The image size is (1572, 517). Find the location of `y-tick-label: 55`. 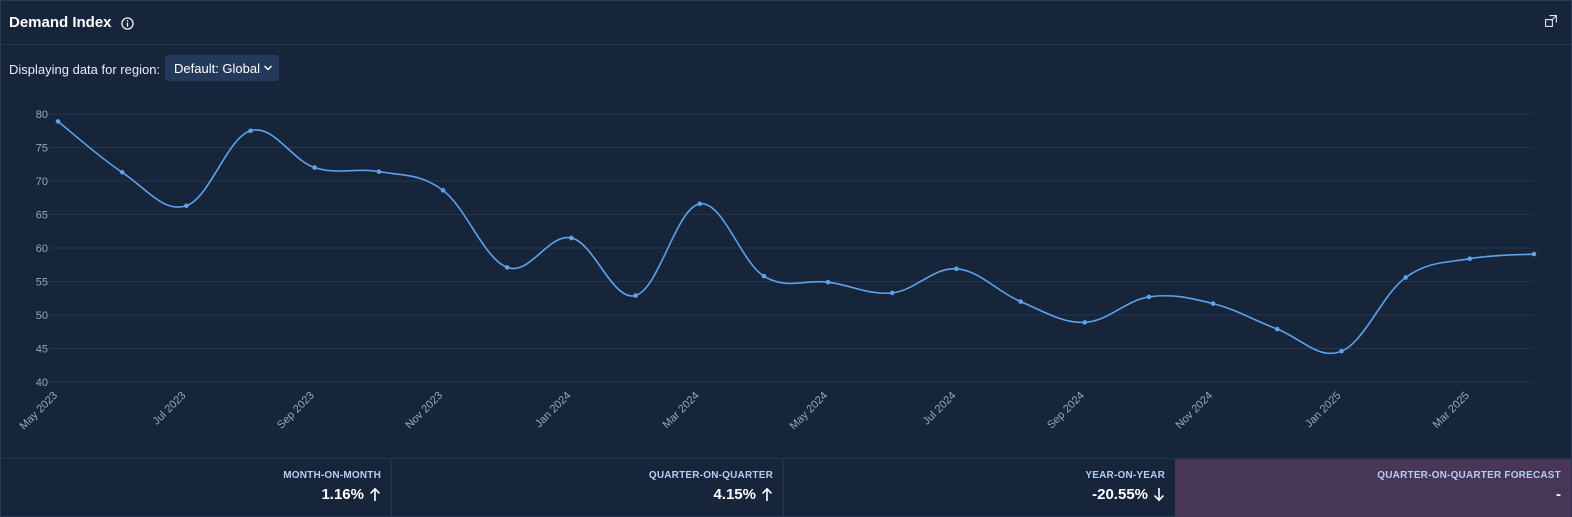

y-tick-label: 55 is located at coordinates (42, 283).